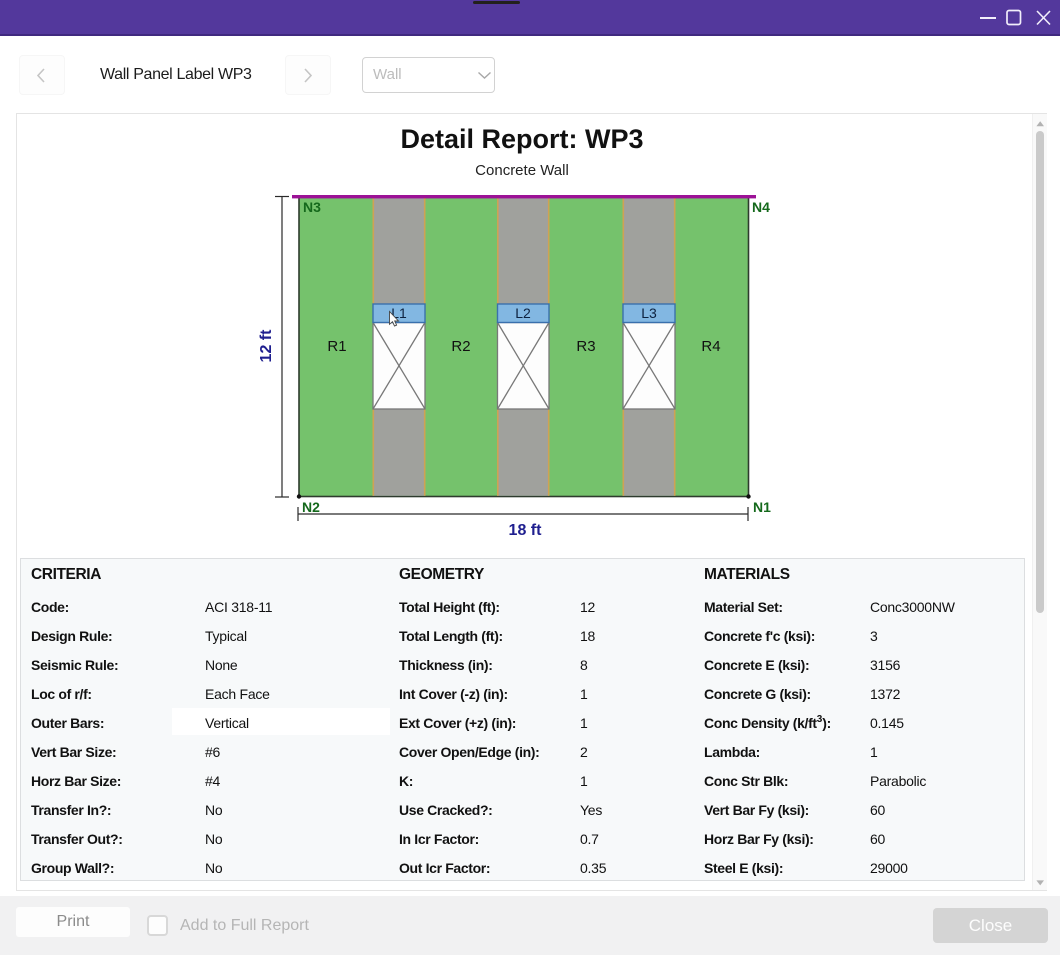  Describe the element at coordinates (761, 207) in the screenshot. I see `svg-text: N4` at that location.